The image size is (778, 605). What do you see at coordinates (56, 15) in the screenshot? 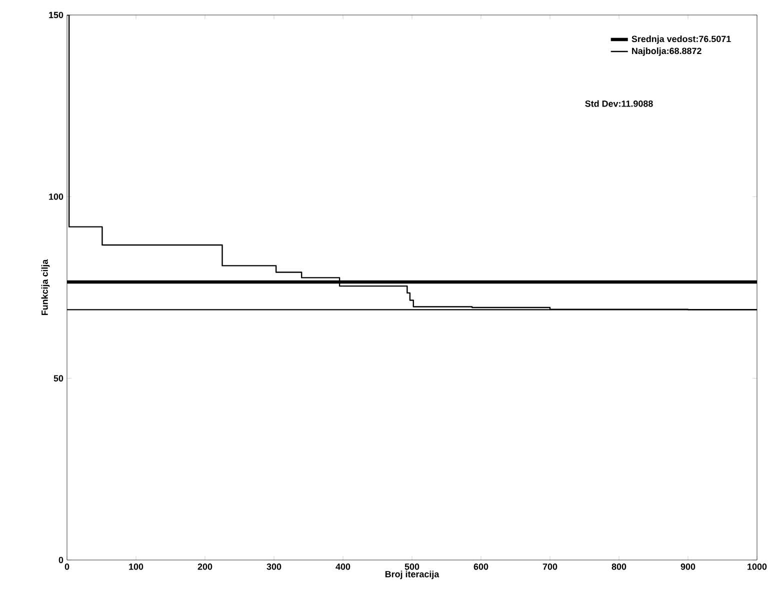
I see `y-tick-label: 150` at bounding box center [56, 15].